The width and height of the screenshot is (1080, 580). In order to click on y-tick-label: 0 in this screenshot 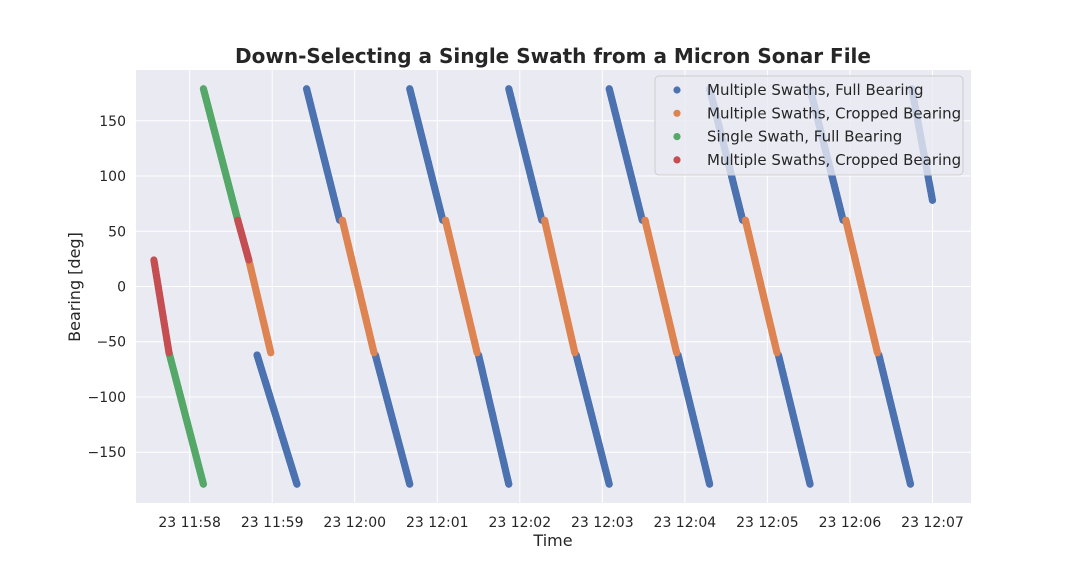, I will do `click(121, 288)`.